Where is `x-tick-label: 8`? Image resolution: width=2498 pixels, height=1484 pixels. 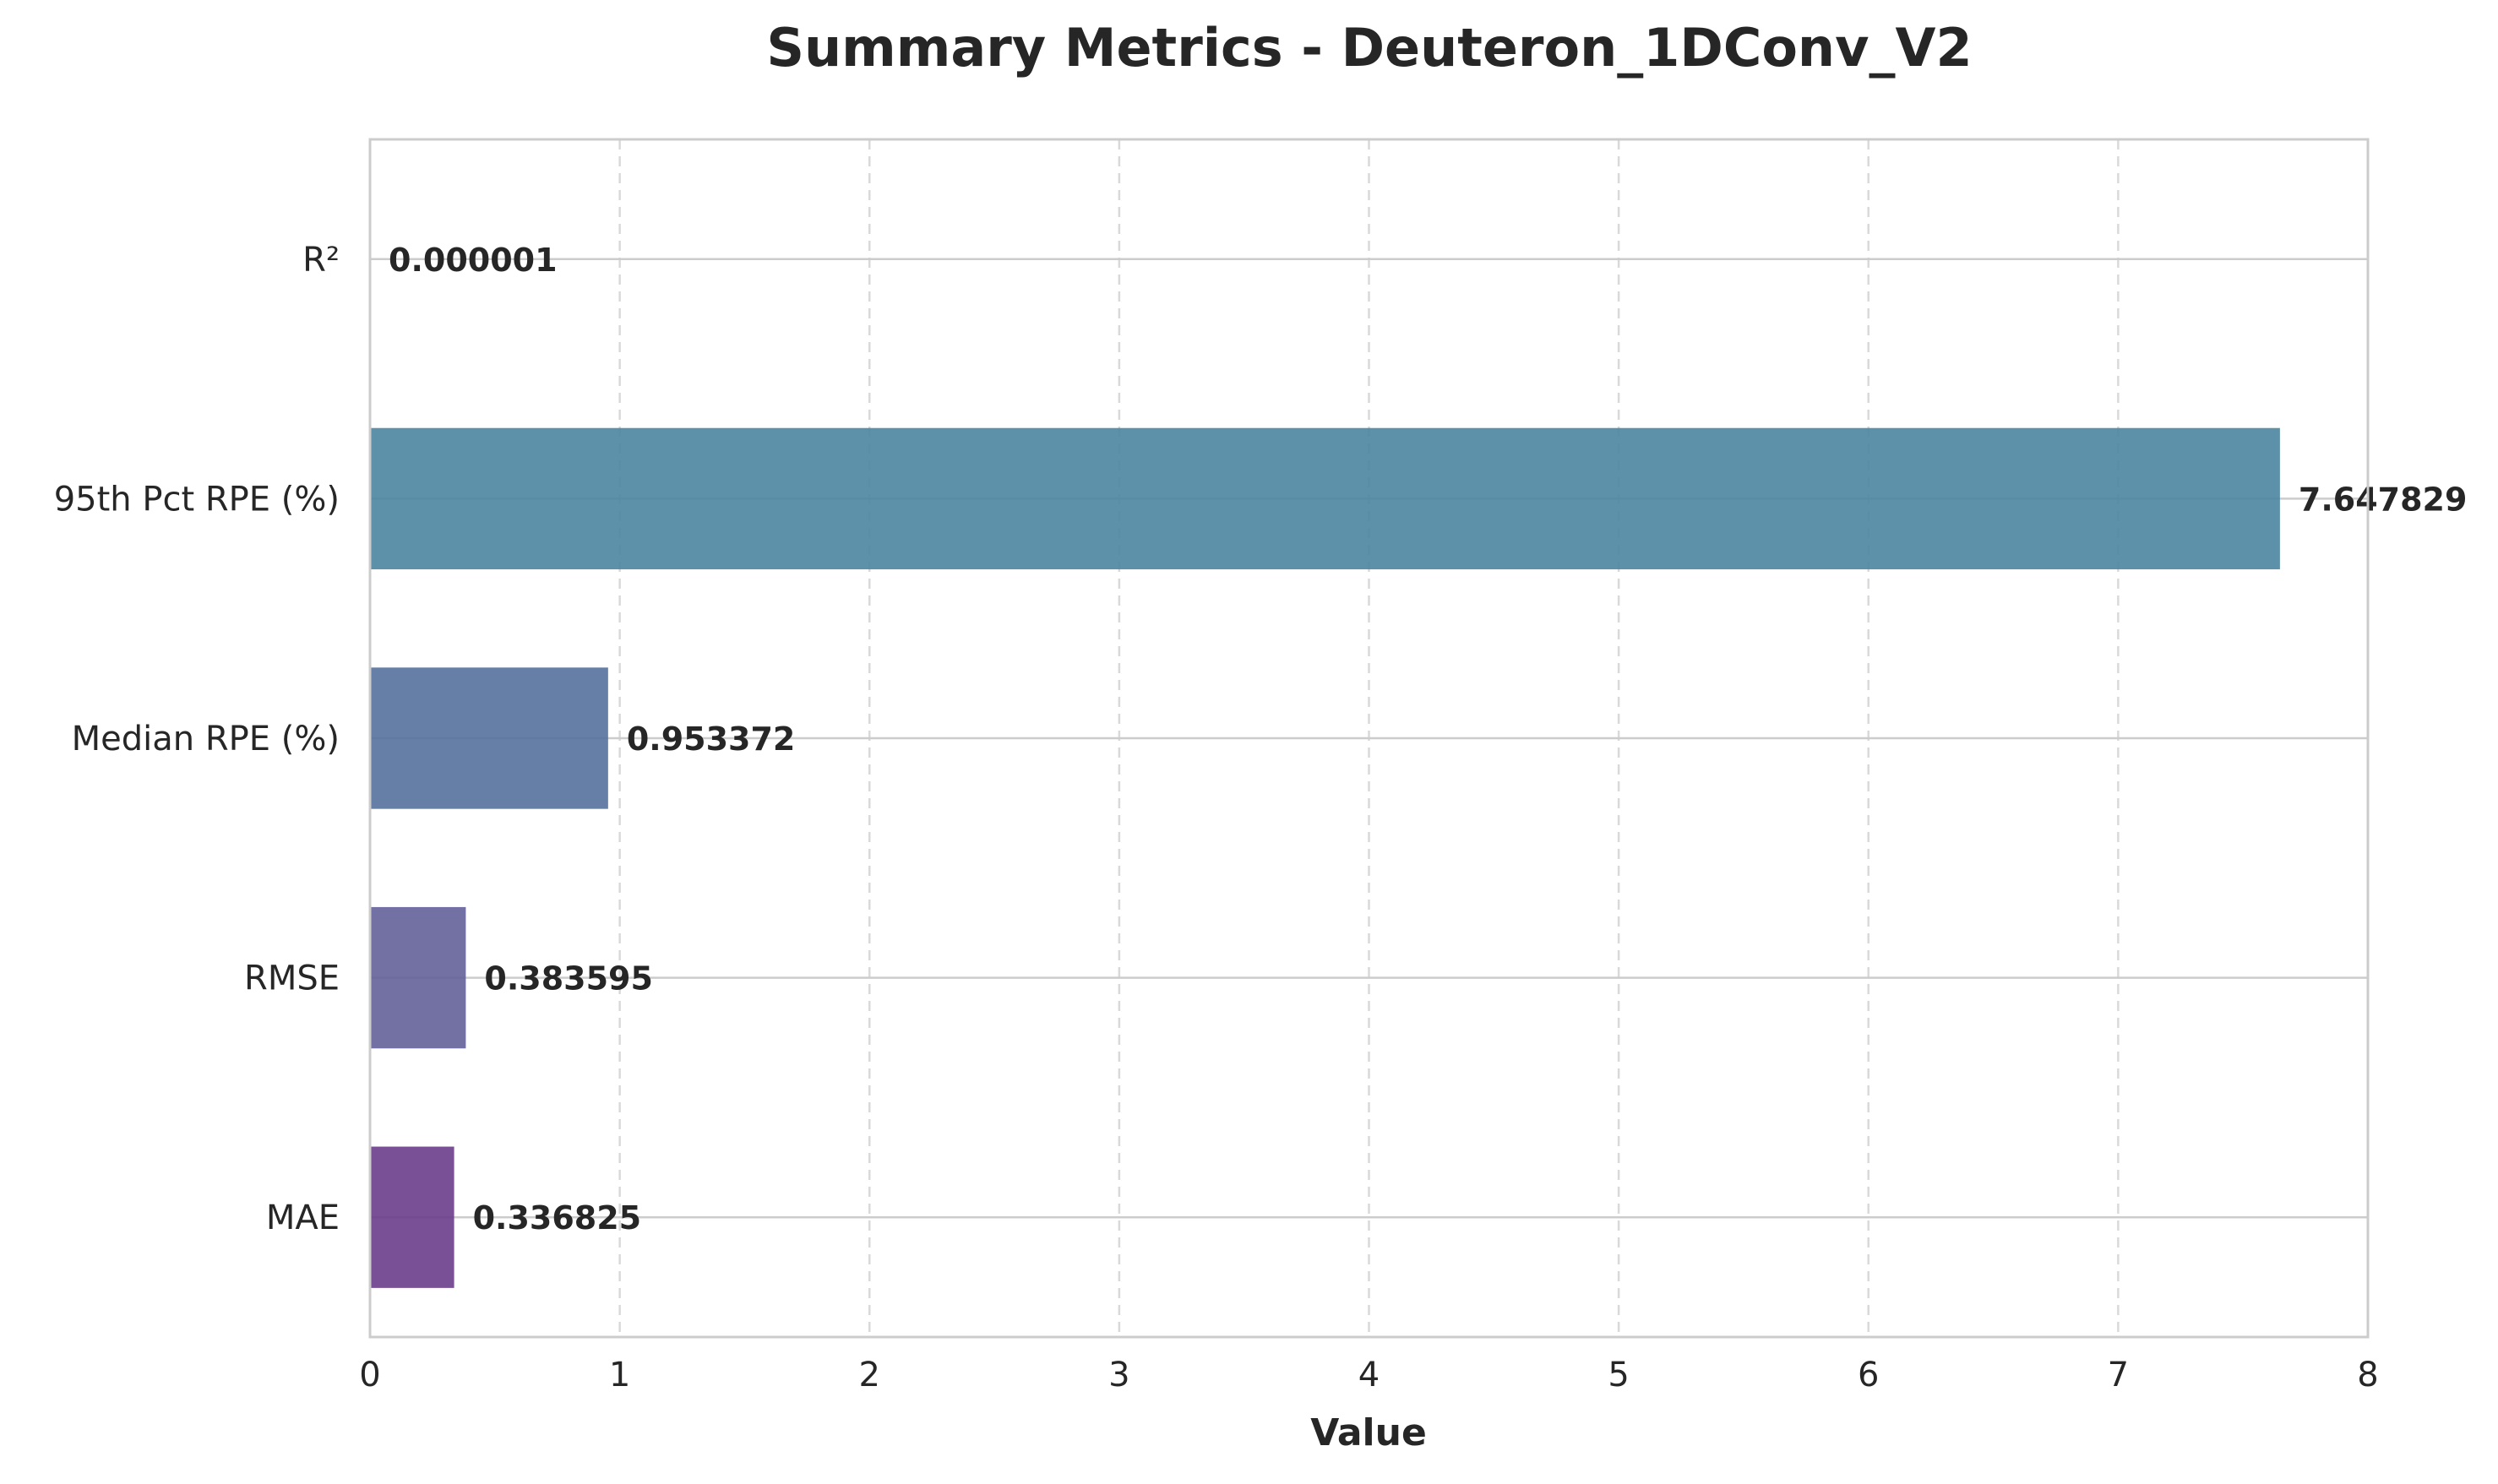
x-tick-label: 8 is located at coordinates (2367, 1375).